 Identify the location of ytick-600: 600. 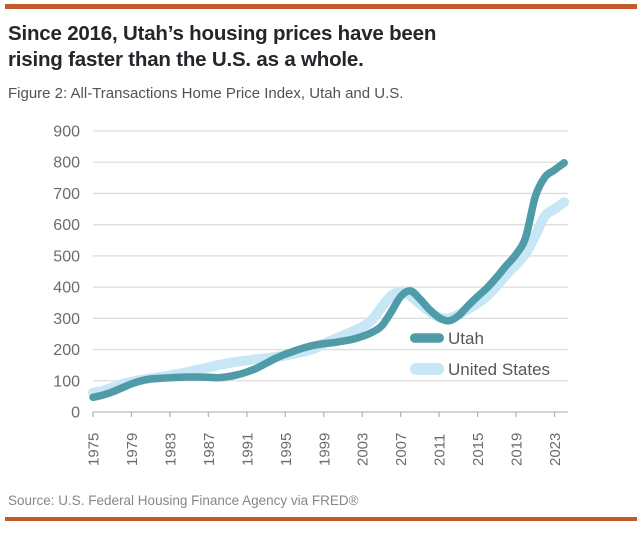
(66, 225).